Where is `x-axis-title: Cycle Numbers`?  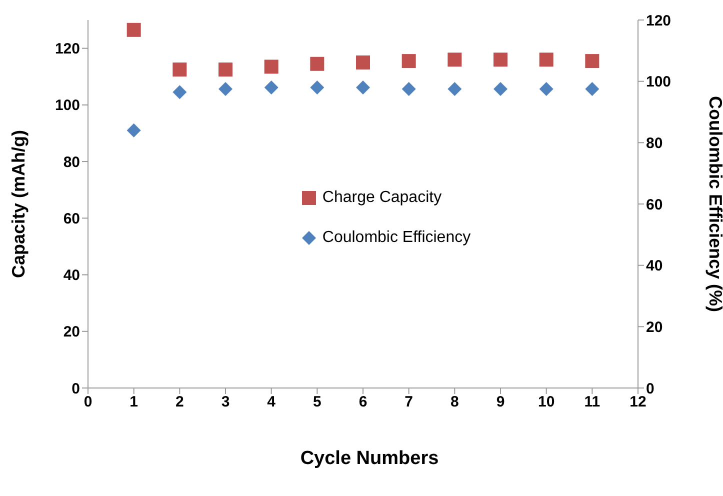 x-axis-title: Cycle Numbers is located at coordinates (369, 459).